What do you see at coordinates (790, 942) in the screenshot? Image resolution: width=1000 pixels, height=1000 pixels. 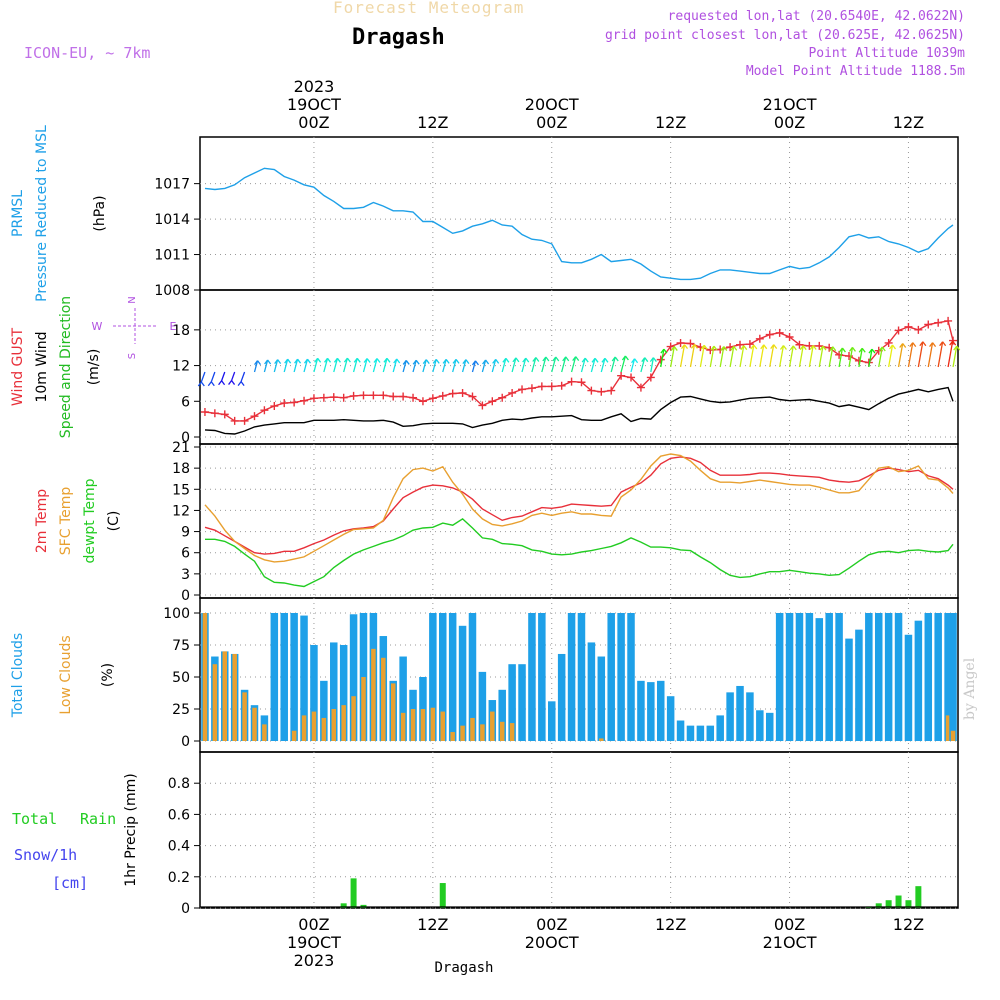 I see `bottom-time-label: 21OCT` at bounding box center [790, 942].